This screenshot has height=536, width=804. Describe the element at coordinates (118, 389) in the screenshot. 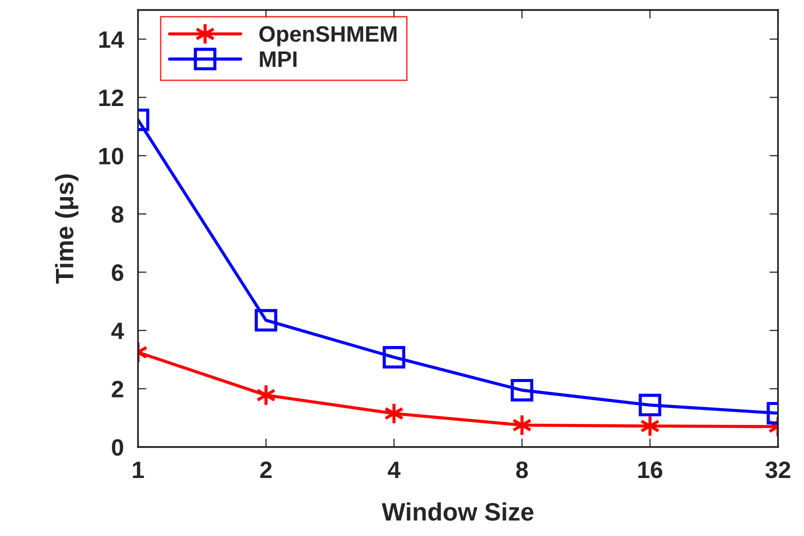

I see `y-tick-label: 2` at that location.